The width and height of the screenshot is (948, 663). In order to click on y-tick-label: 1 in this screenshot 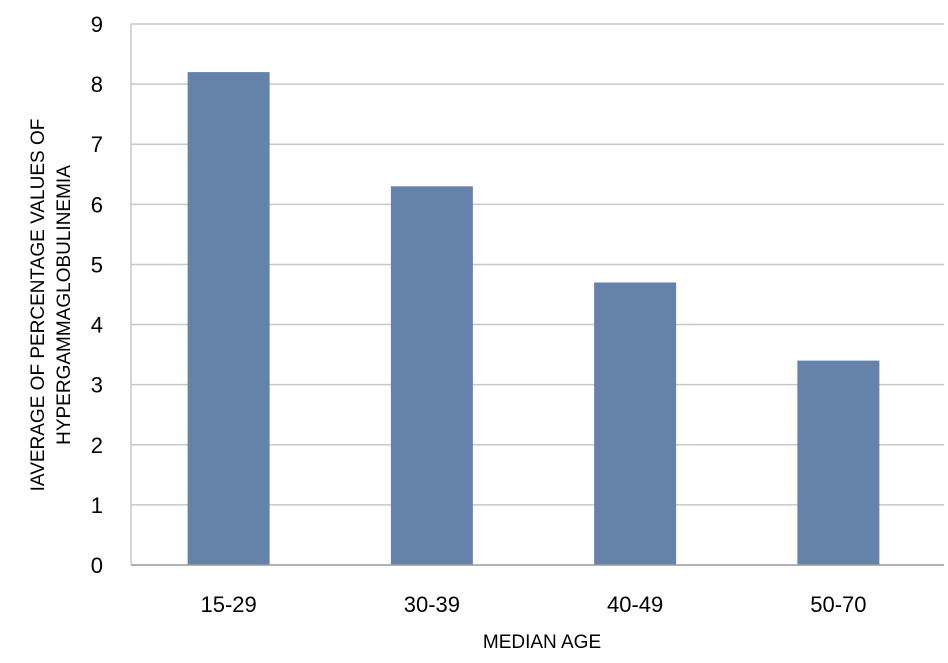, I will do `click(97, 505)`.